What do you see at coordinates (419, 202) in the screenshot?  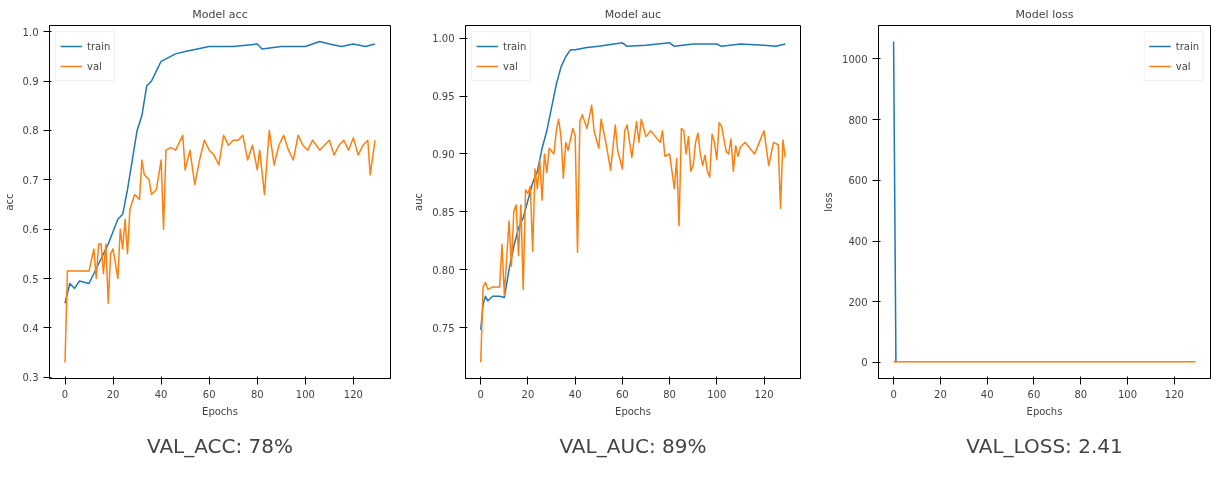 I see `y-axis-title: auc` at bounding box center [419, 202].